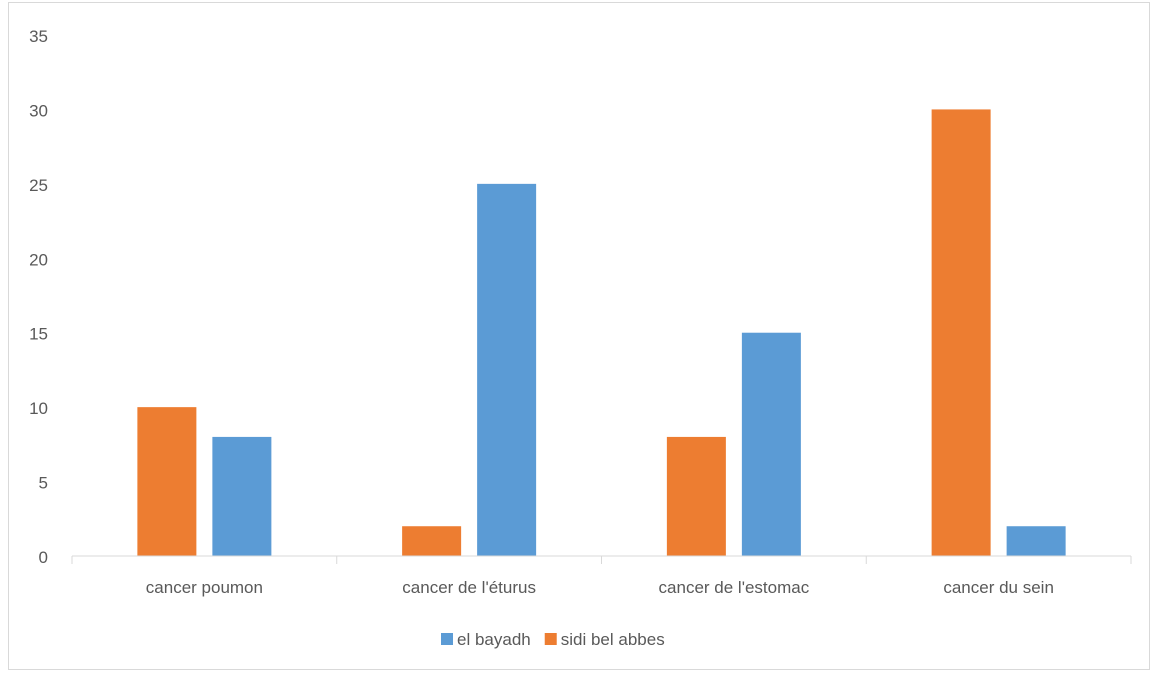  What do you see at coordinates (38, 408) in the screenshot?
I see `y-tick-label: 10` at bounding box center [38, 408].